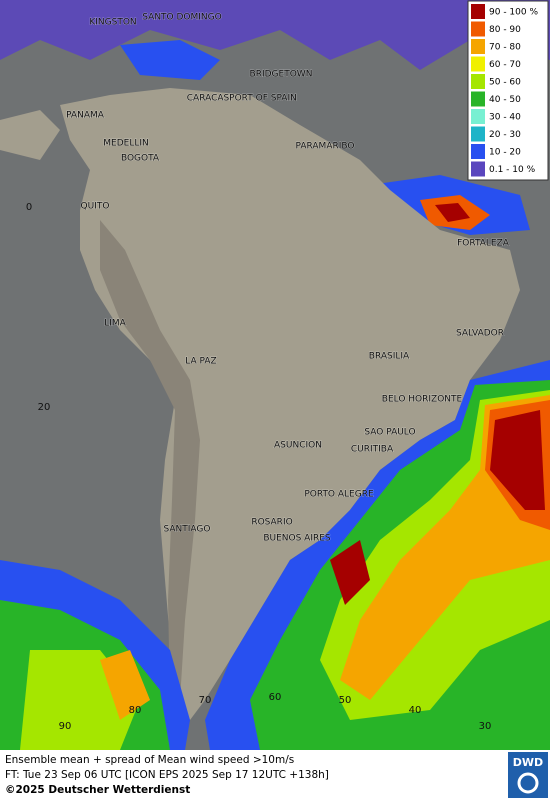  I want to click on city-label: PANAMA, so click(85, 116).